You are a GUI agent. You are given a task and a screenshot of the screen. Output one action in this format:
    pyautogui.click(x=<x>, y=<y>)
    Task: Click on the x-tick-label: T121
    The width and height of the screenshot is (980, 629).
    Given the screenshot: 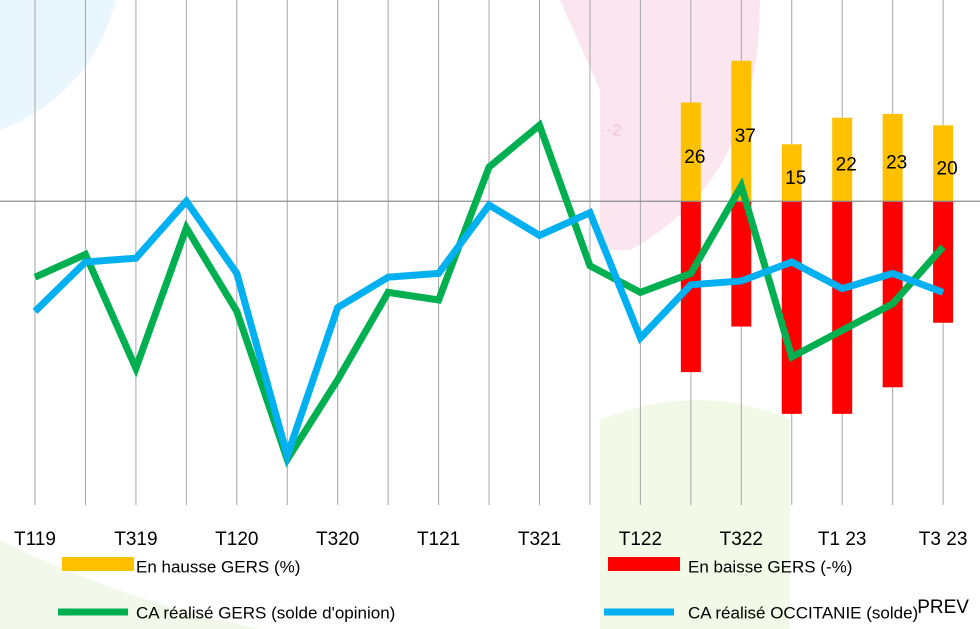 What is the action you would take?
    pyautogui.click(x=438, y=539)
    